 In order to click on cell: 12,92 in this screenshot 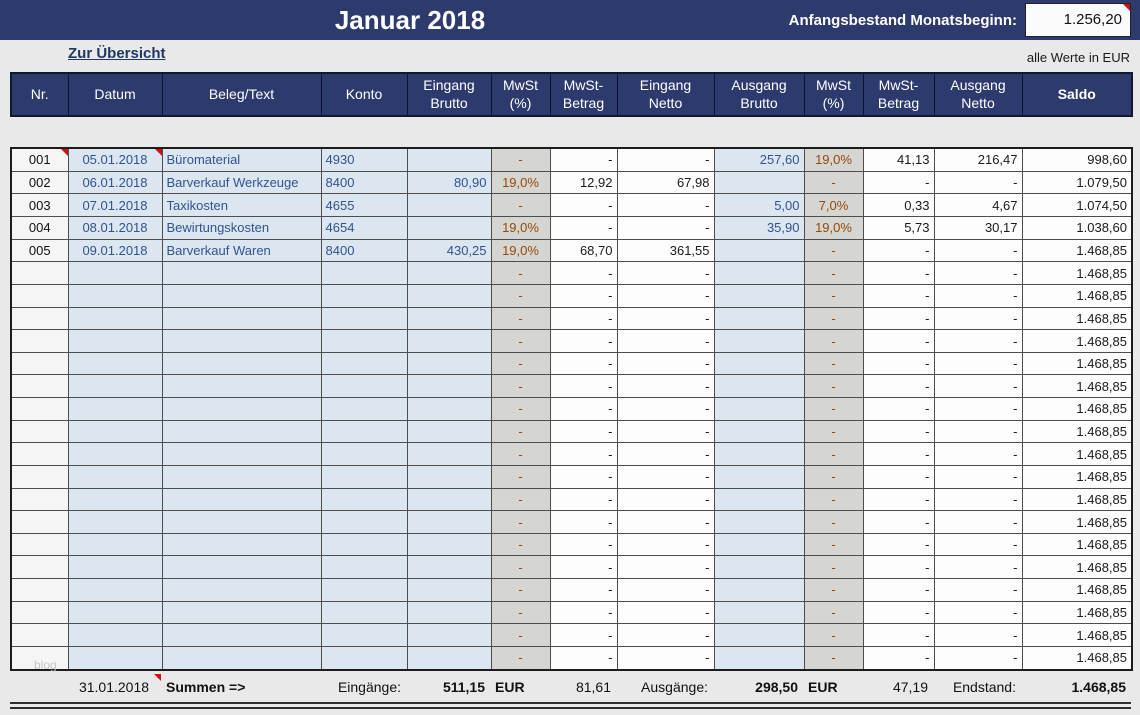, I will do `click(583, 182)`.